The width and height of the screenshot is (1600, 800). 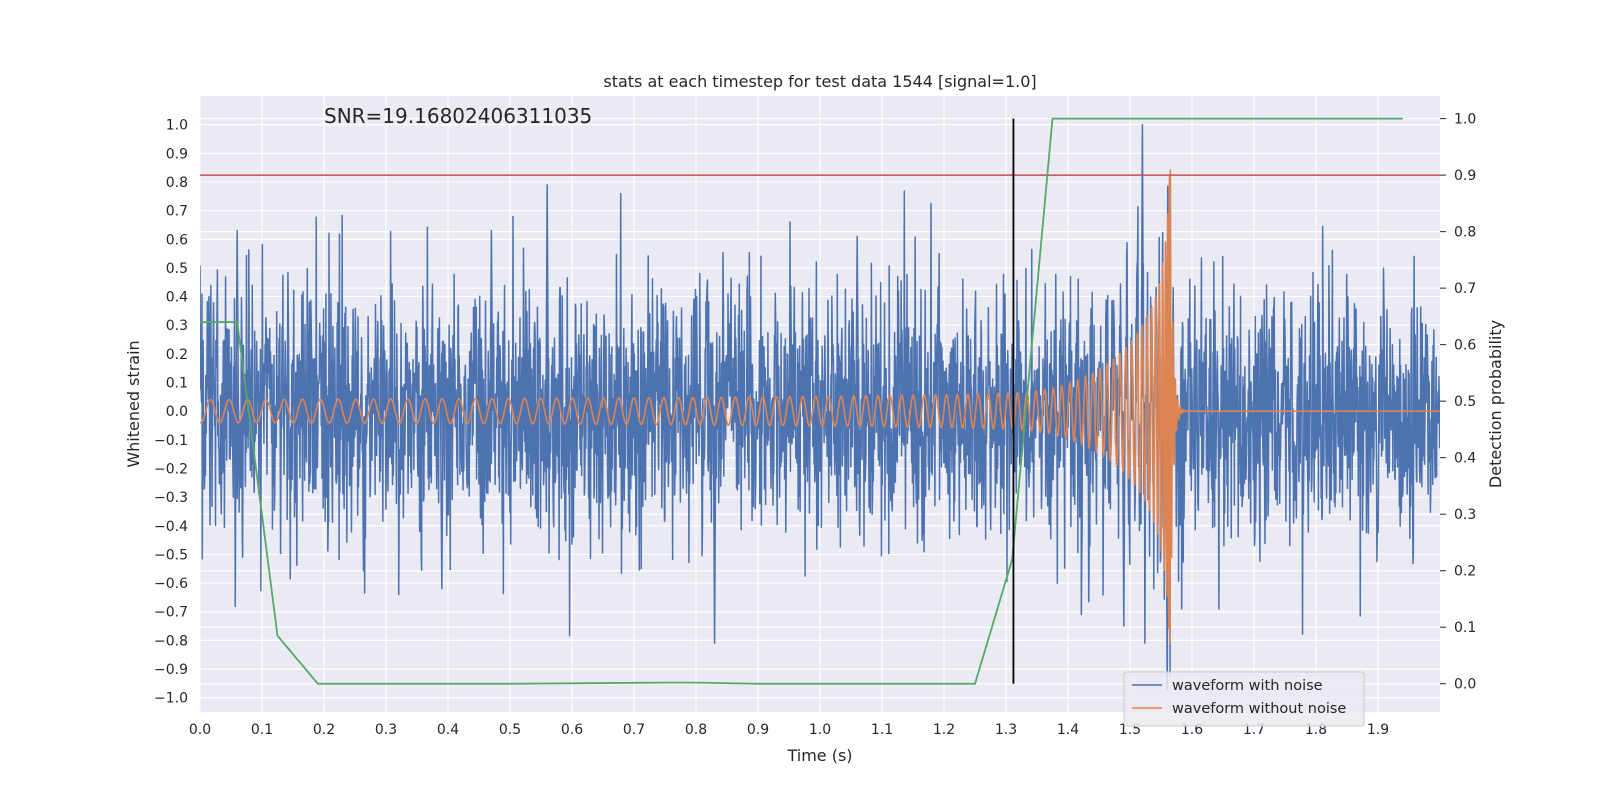 I want to click on y-tick-label: −0.6, so click(x=171, y=584).